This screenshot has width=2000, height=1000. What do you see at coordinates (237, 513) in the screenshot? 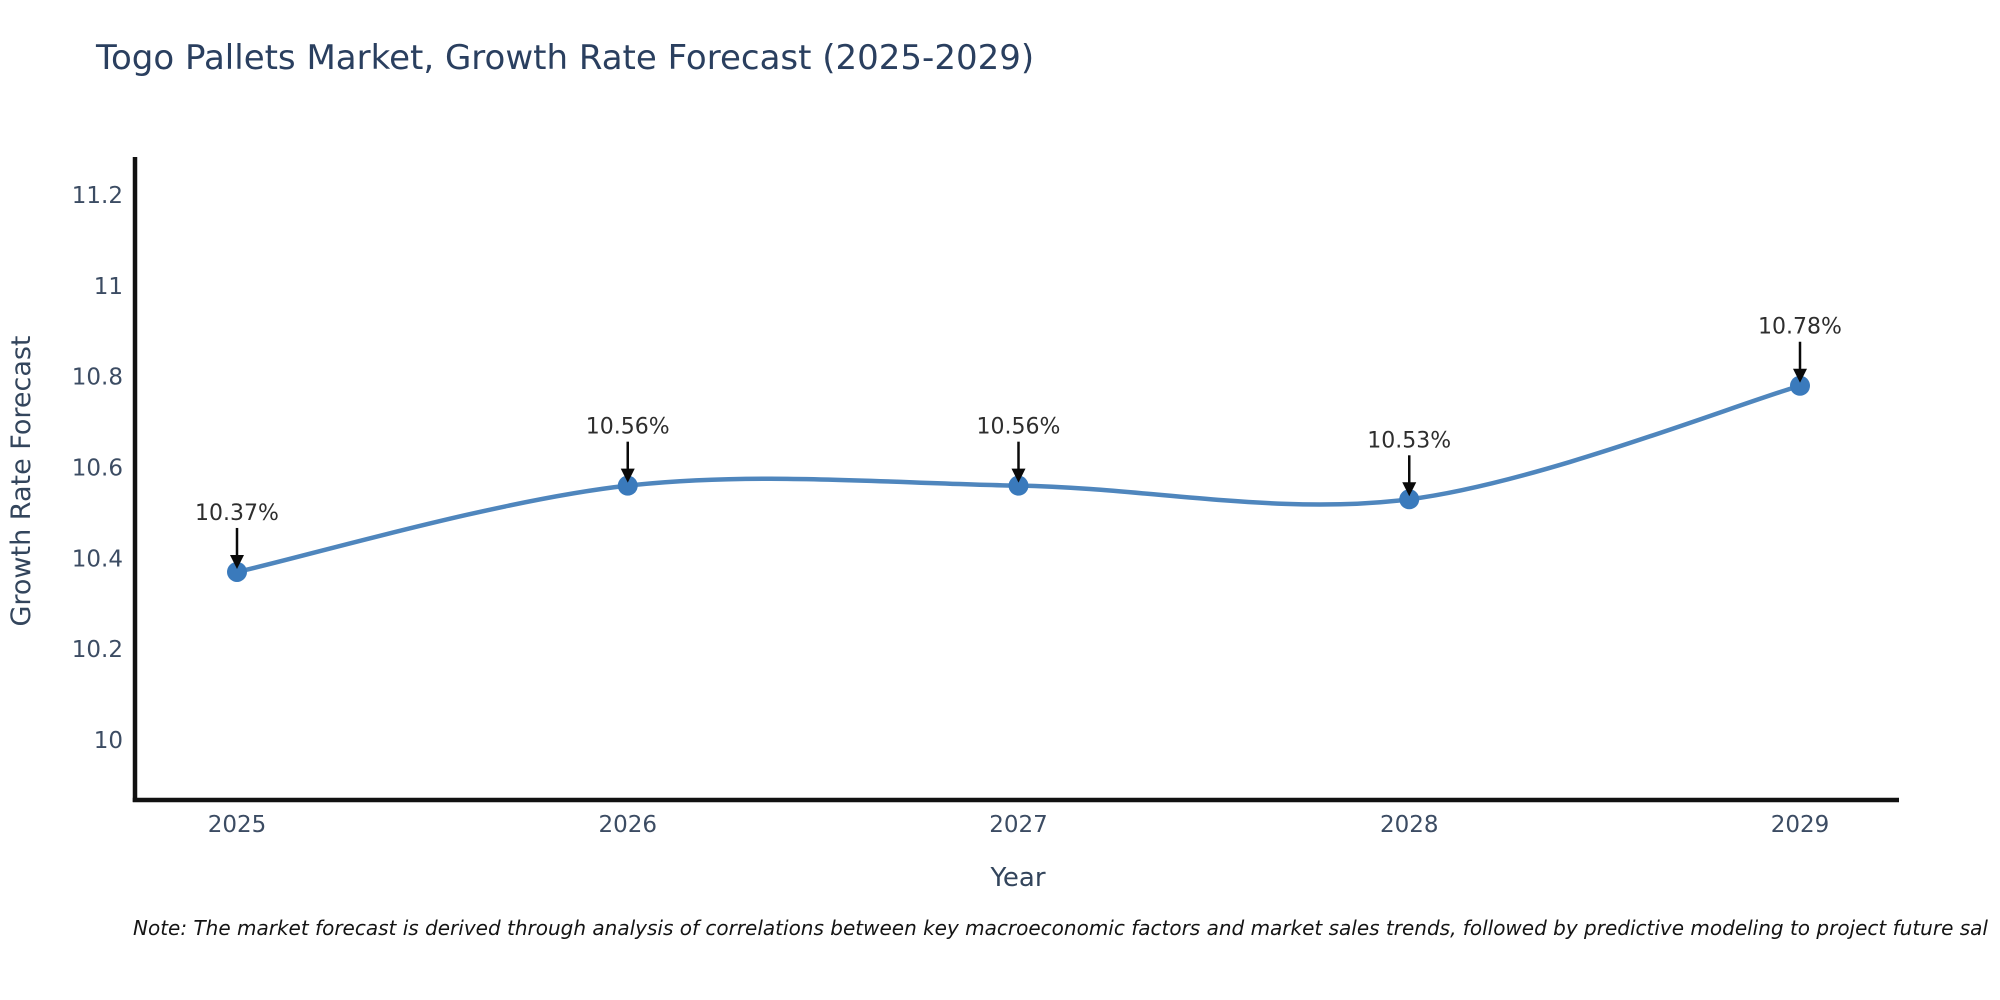
I see `data-point-label: 10.37%` at bounding box center [237, 513].